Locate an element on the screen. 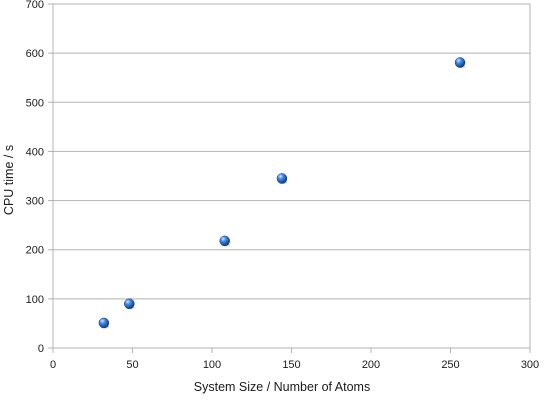 The width and height of the screenshot is (544, 405). x-tick-label-100: 100 is located at coordinates (212, 365).